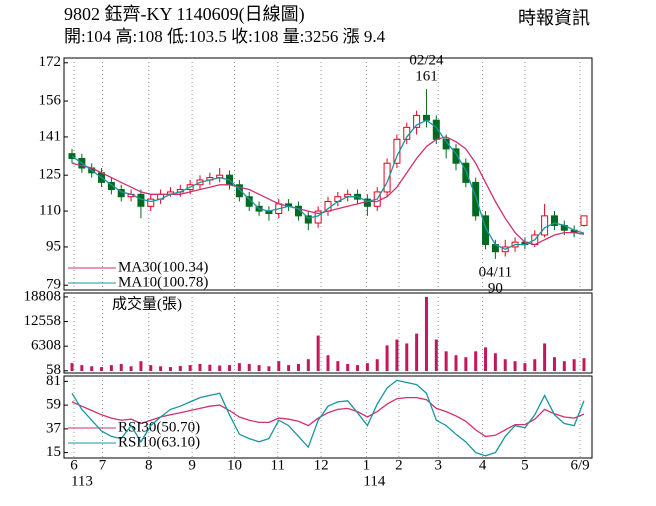 The width and height of the screenshot is (656, 506). Describe the element at coordinates (53, 405) in the screenshot. I see `y-tick-label: 59` at that location.